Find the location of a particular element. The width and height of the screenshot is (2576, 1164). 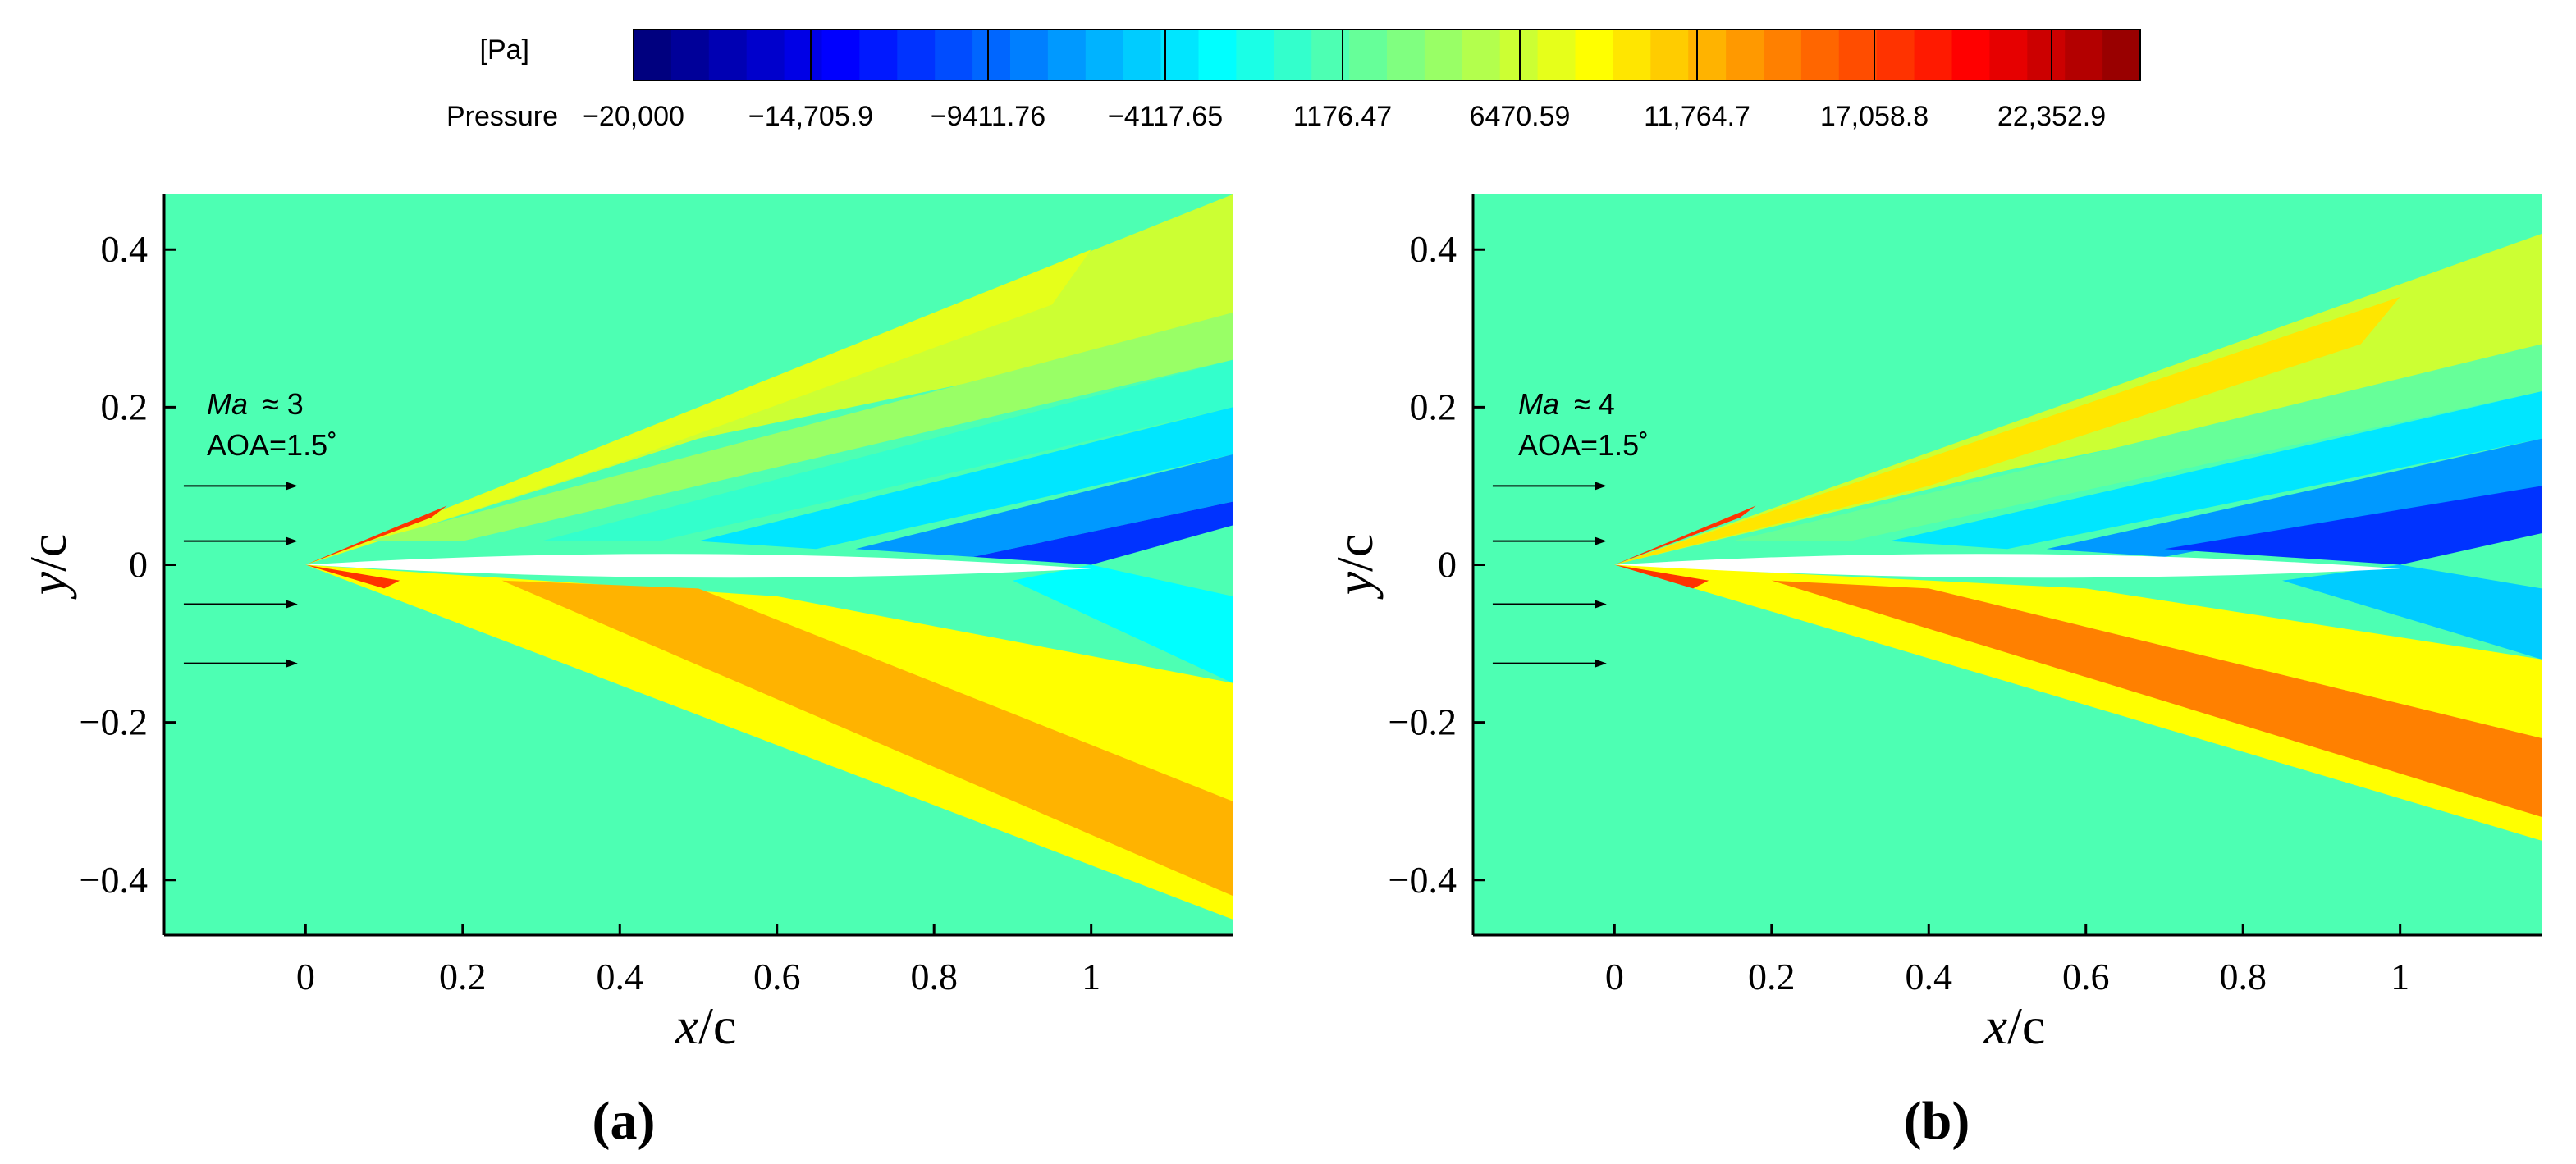

pressure-region-lower-wake is located at coordinates (2412, 612).